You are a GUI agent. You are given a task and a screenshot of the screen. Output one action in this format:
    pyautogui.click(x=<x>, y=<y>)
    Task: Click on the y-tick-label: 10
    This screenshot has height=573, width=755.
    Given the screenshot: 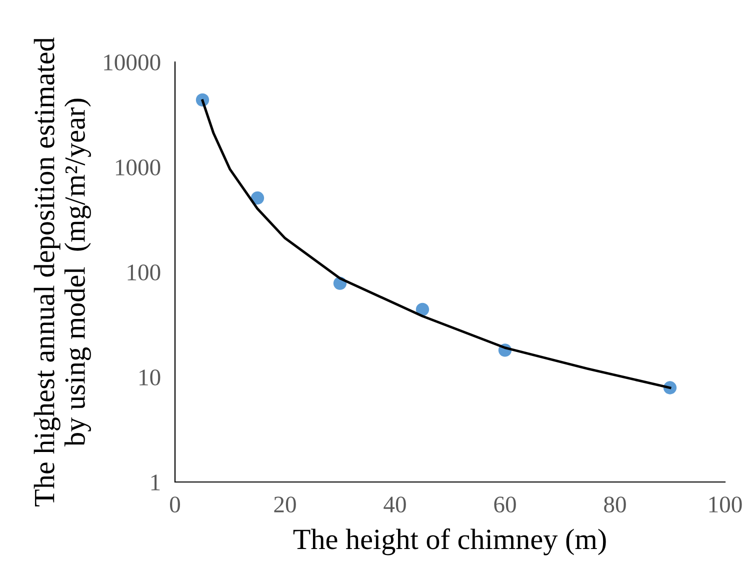 What is the action you would take?
    pyautogui.click(x=150, y=377)
    